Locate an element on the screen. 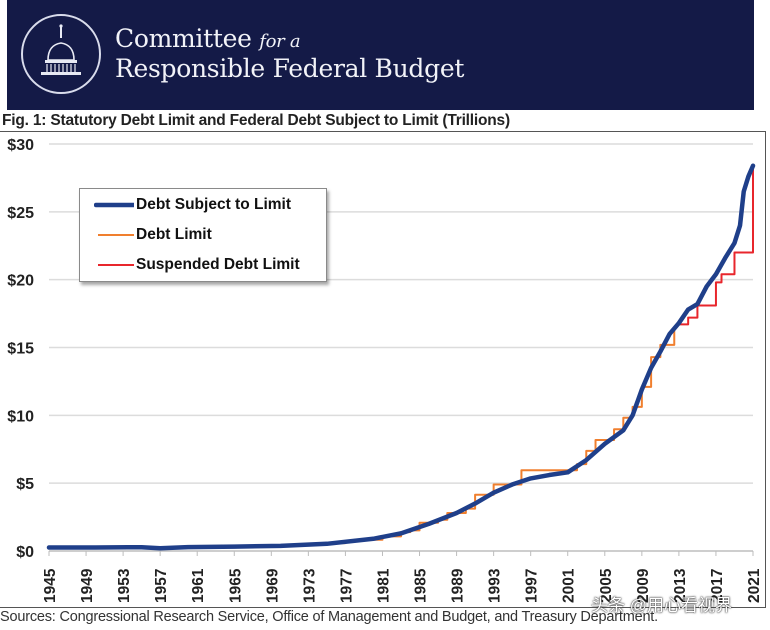 This screenshot has height=630, width=770. y-tick-label: $0 is located at coordinates (25, 552).